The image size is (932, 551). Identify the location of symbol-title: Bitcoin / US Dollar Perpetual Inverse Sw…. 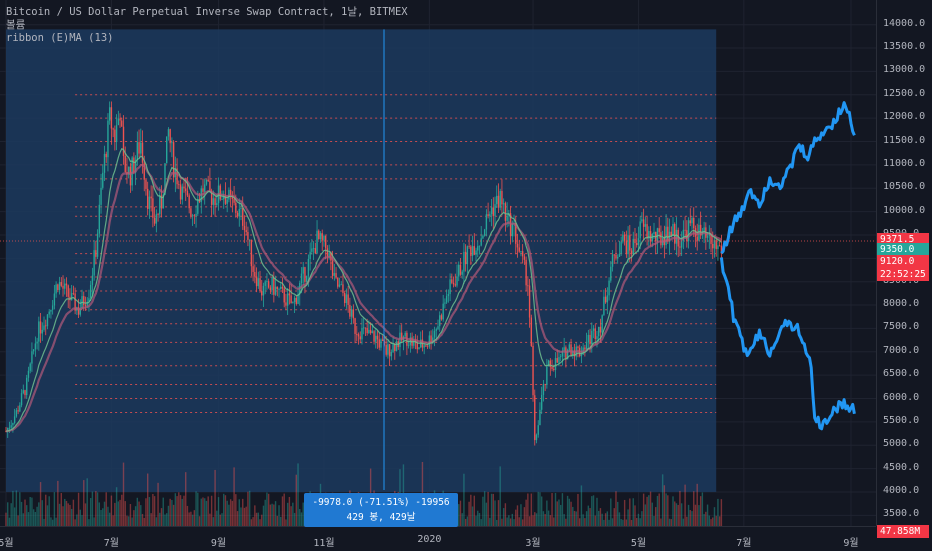
(207, 12).